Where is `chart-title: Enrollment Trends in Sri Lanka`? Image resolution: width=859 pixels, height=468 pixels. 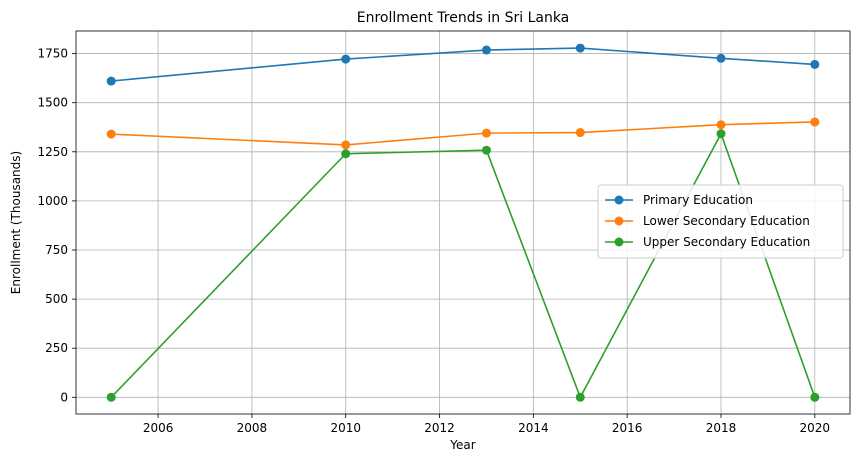 chart-title: Enrollment Trends in Sri Lanka is located at coordinates (463, 18).